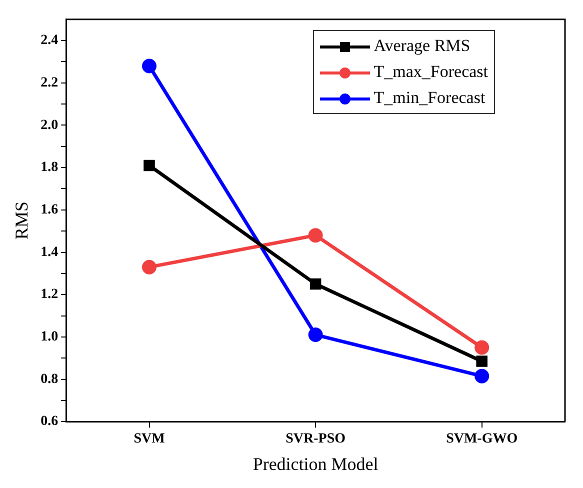  I want to click on x-axis-title: Prediction Model, so click(315, 464).